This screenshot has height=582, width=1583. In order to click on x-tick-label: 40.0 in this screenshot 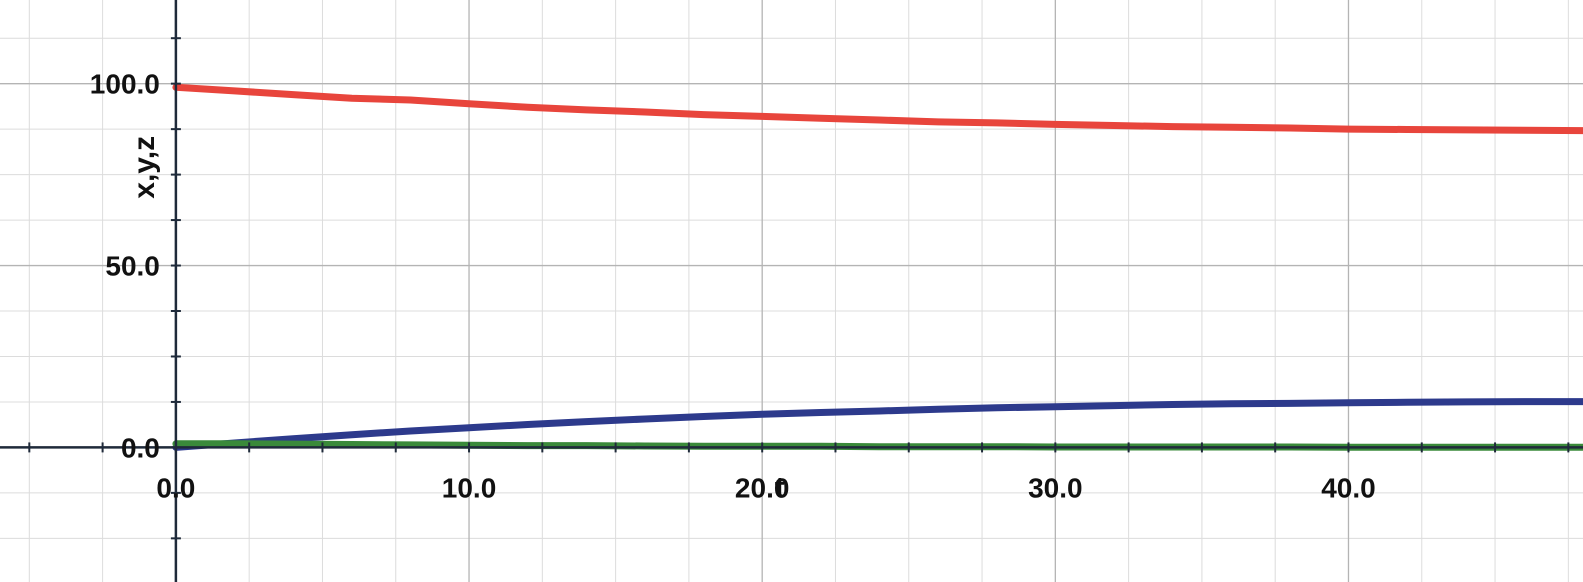, I will do `click(1348, 487)`.